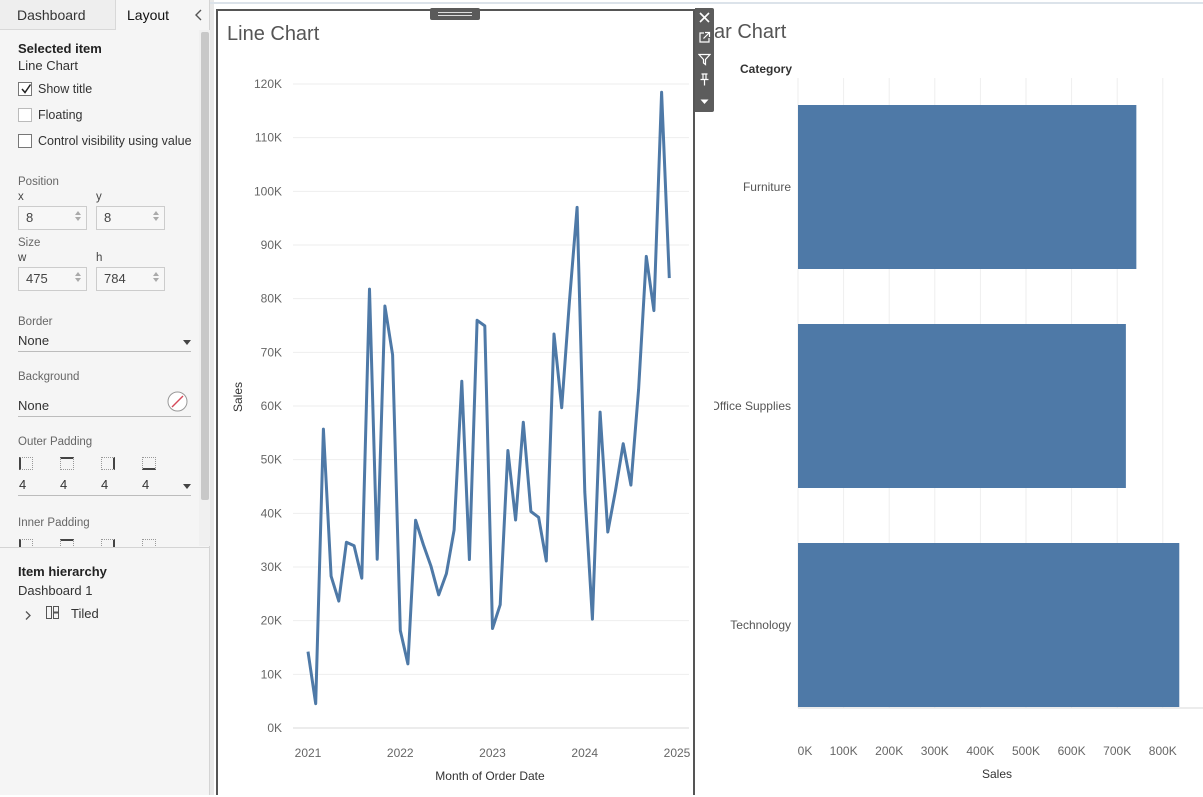 The width and height of the screenshot is (1203, 797). Describe the element at coordinates (29, 243) in the screenshot. I see `size-label: Size` at that location.